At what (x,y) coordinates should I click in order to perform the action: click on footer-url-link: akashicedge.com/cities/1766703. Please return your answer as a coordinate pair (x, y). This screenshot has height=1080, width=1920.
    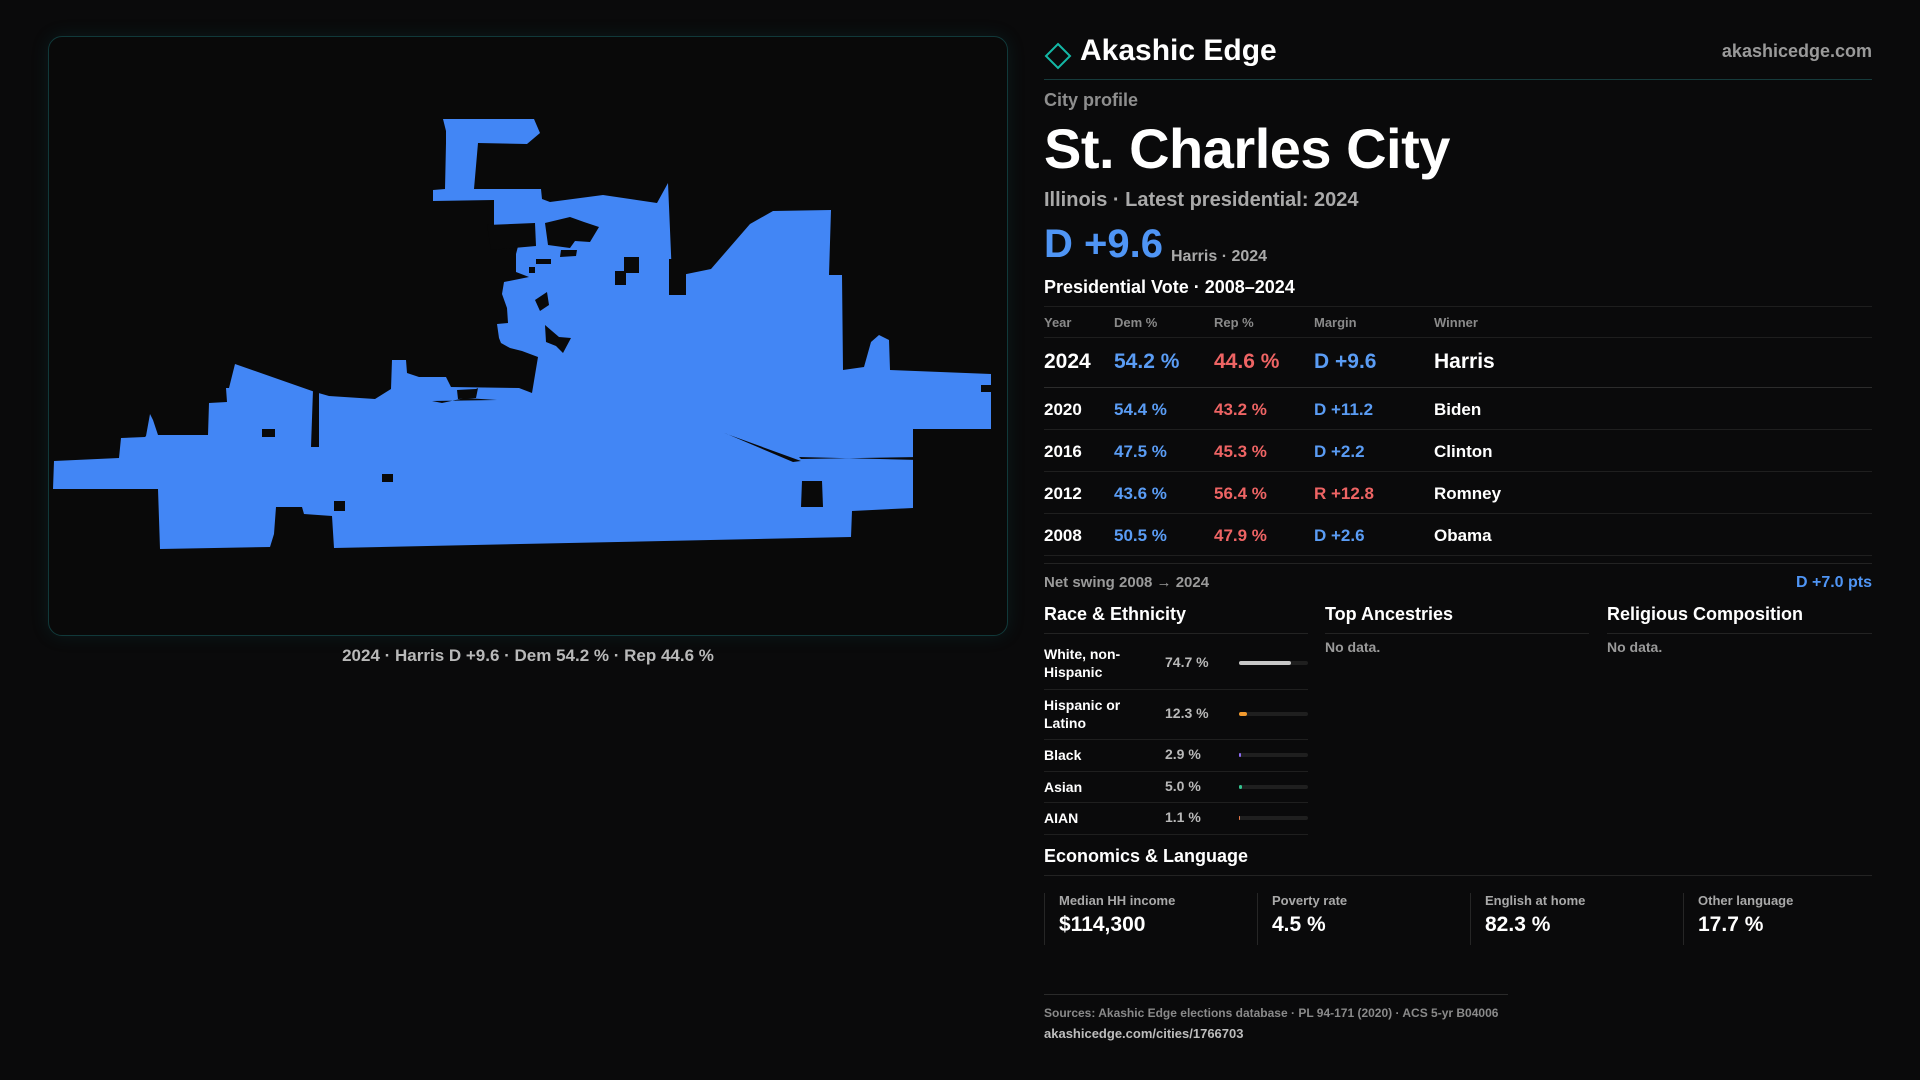
    Looking at the image, I should click on (1144, 1033).